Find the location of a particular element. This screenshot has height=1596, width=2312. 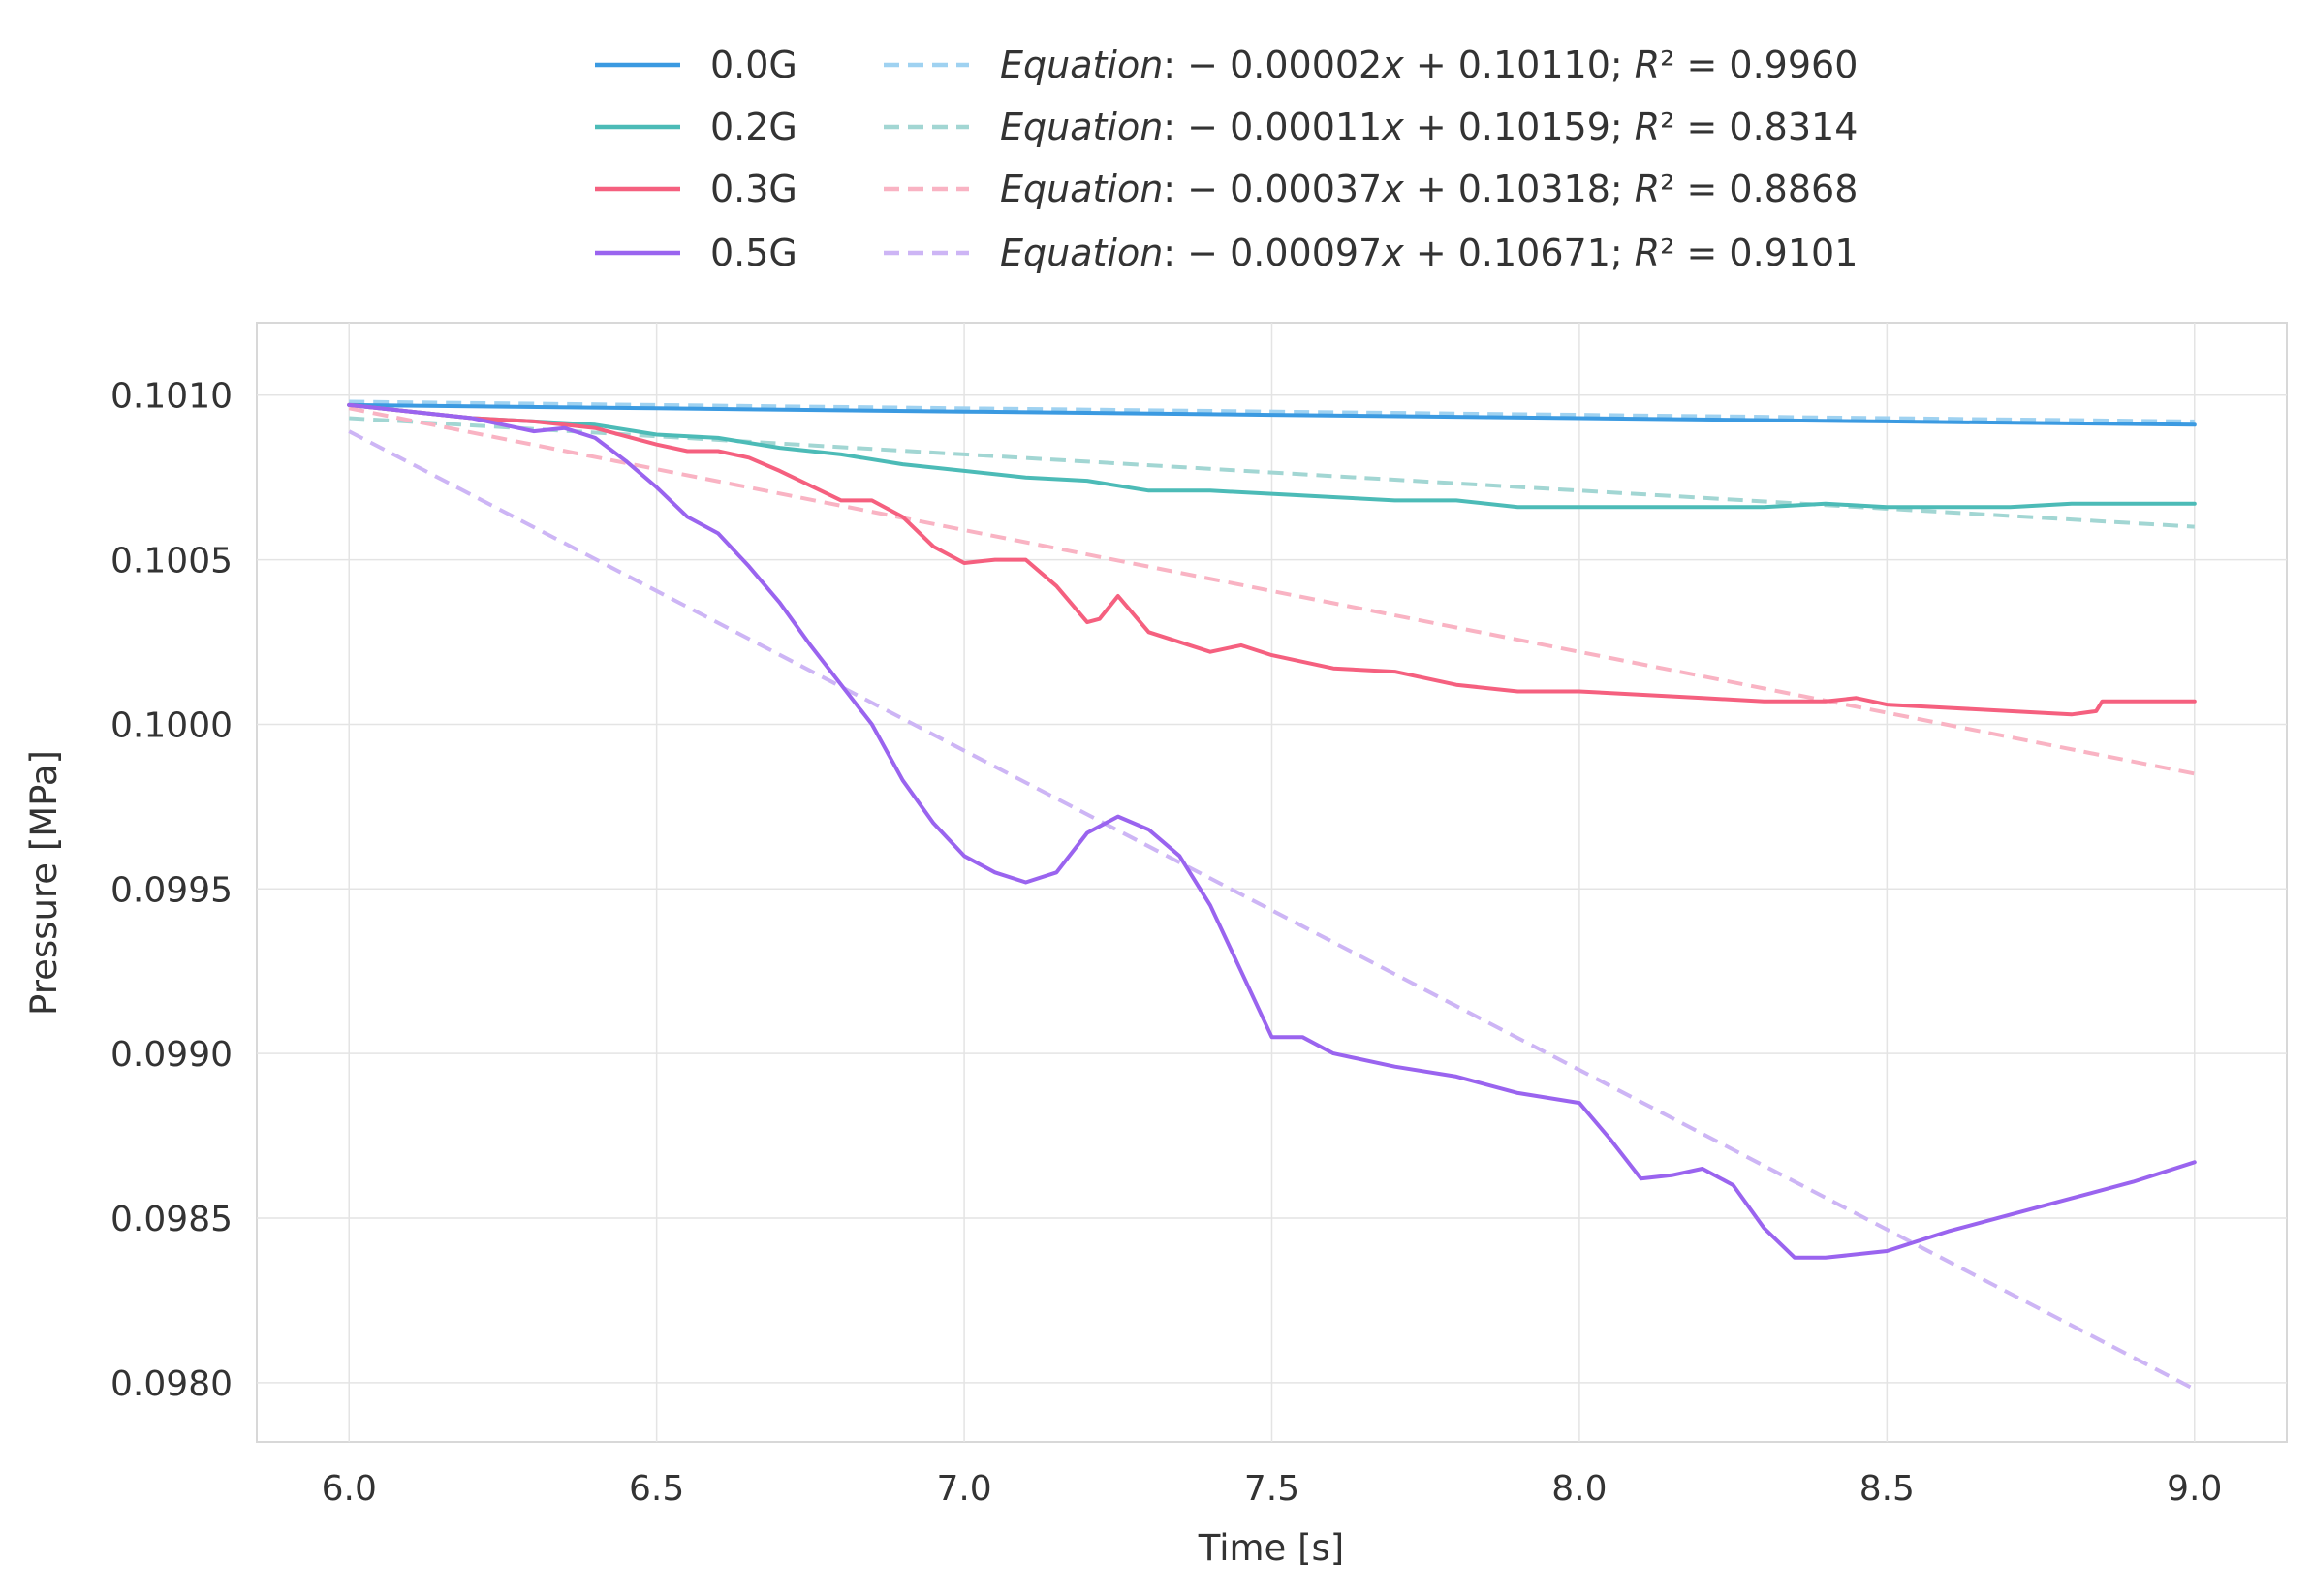

y-tick-label: 0.1010 is located at coordinates (171, 397).